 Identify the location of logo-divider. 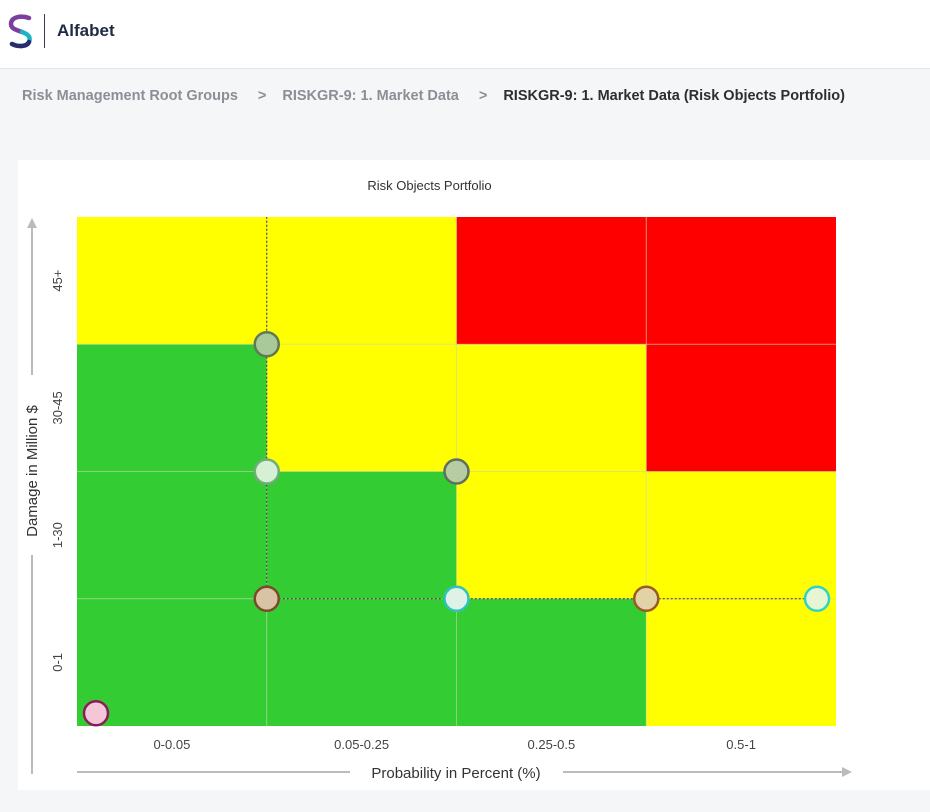
(44, 31).